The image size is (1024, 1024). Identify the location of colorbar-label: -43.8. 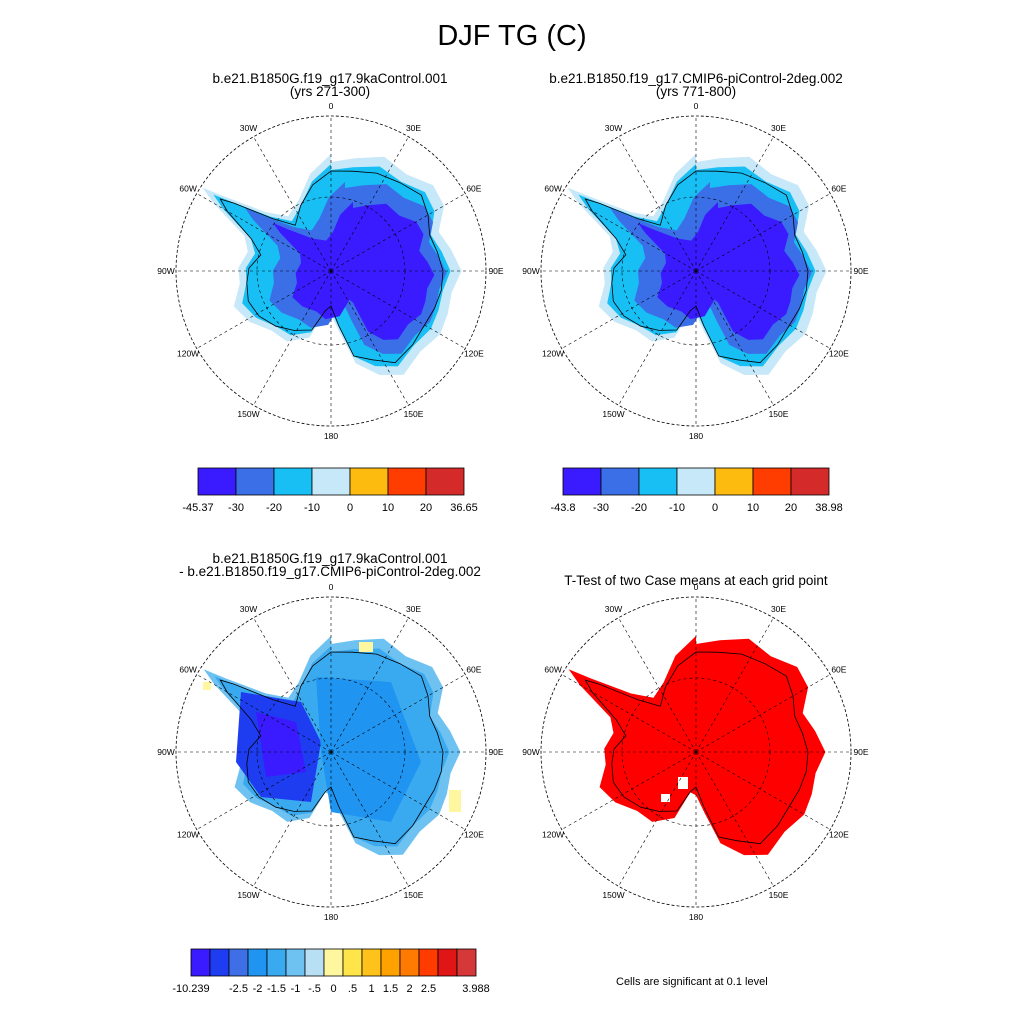
(562, 508).